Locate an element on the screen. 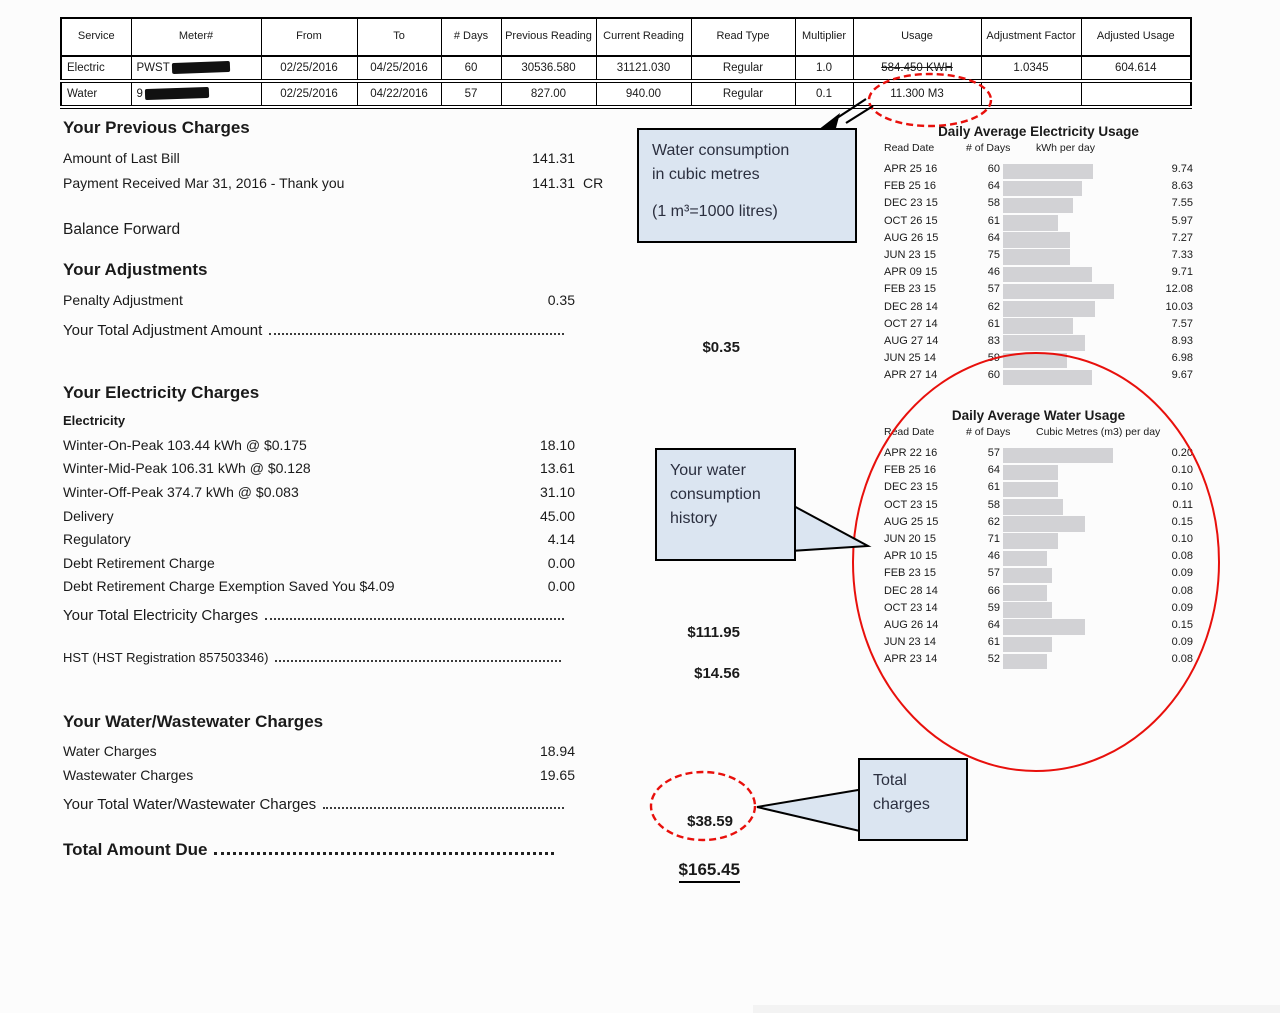 The height and width of the screenshot is (1013, 1280). read-date-value: JUN 25 14 is located at coordinates (910, 358).